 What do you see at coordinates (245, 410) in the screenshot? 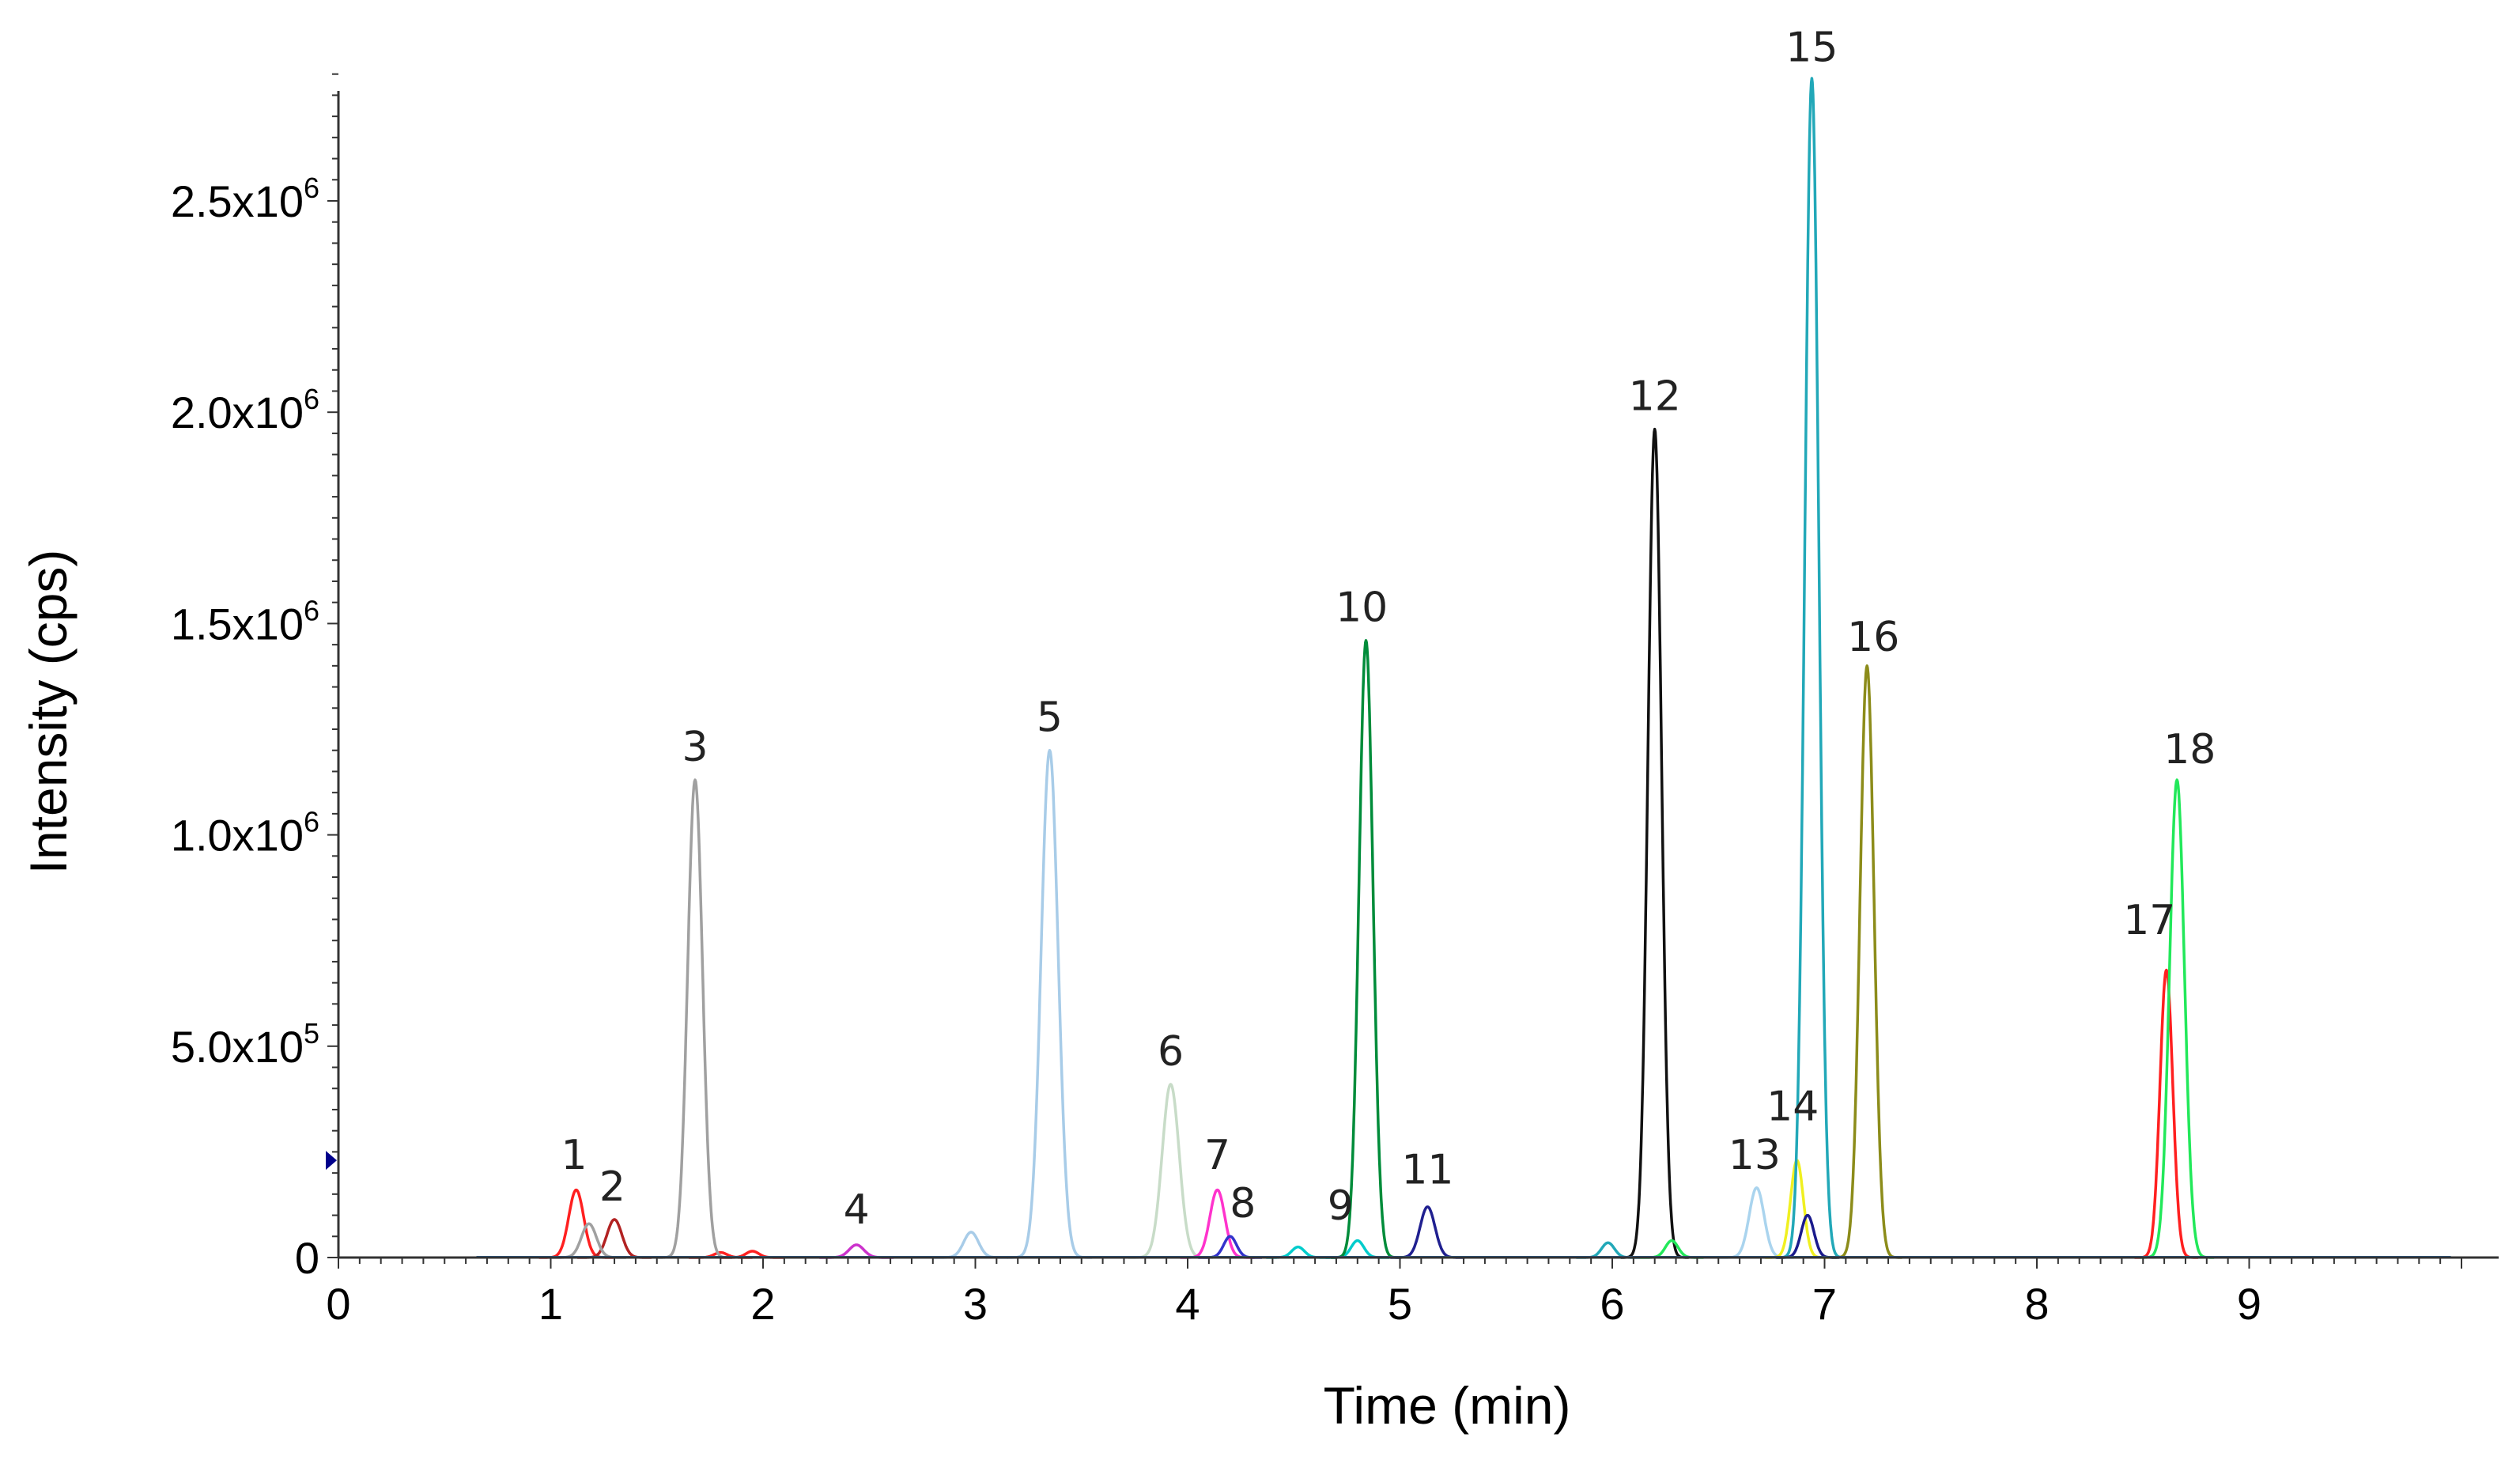
I see `y-tick-label: 2.0x10⁶` at bounding box center [245, 410].